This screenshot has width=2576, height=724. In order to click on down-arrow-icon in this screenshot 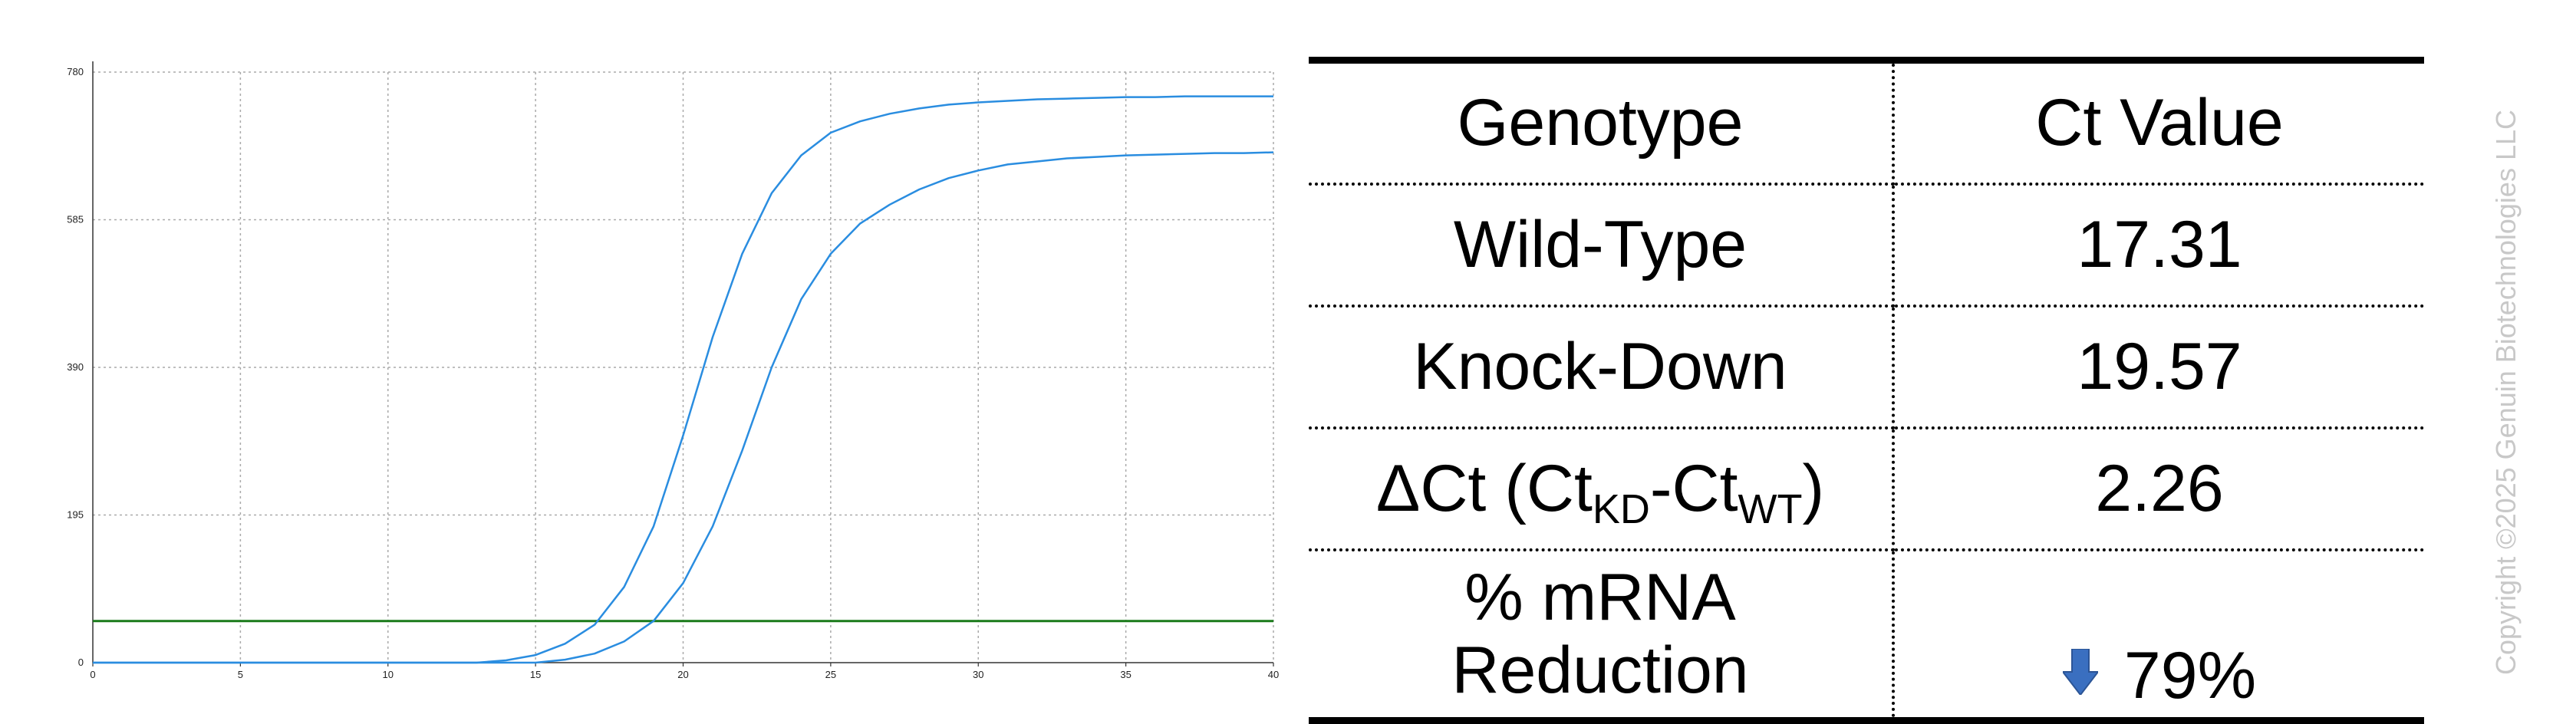, I will do `click(2080, 672)`.